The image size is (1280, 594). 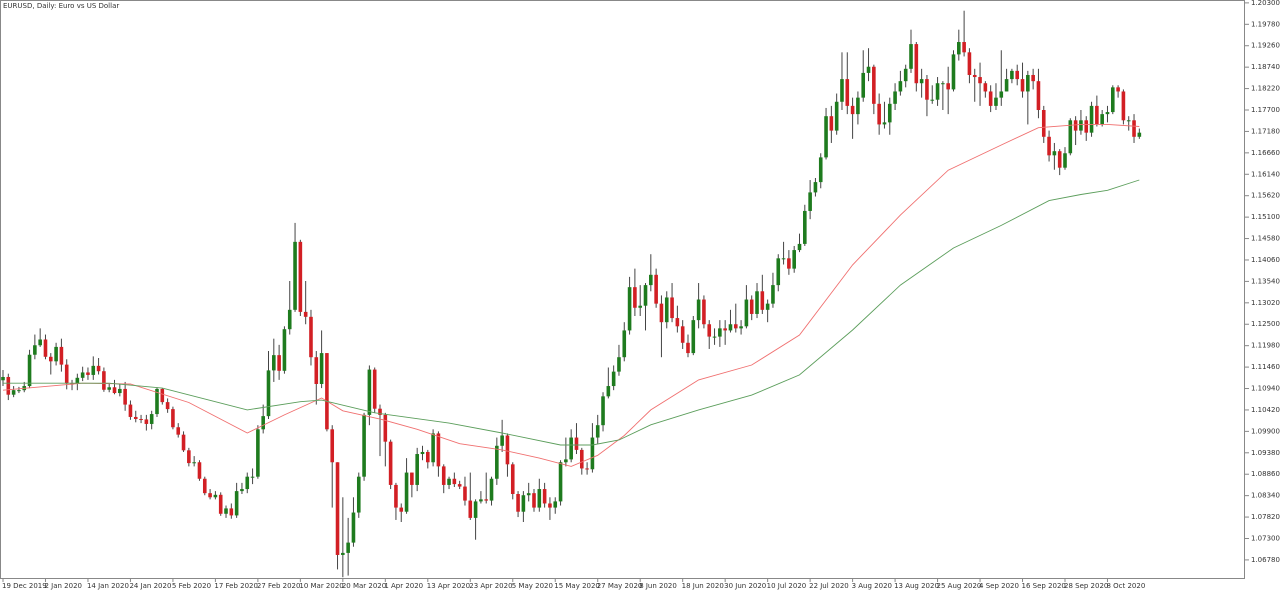 I want to click on x-tick-label: 13 Apr 2020, so click(x=448, y=586).